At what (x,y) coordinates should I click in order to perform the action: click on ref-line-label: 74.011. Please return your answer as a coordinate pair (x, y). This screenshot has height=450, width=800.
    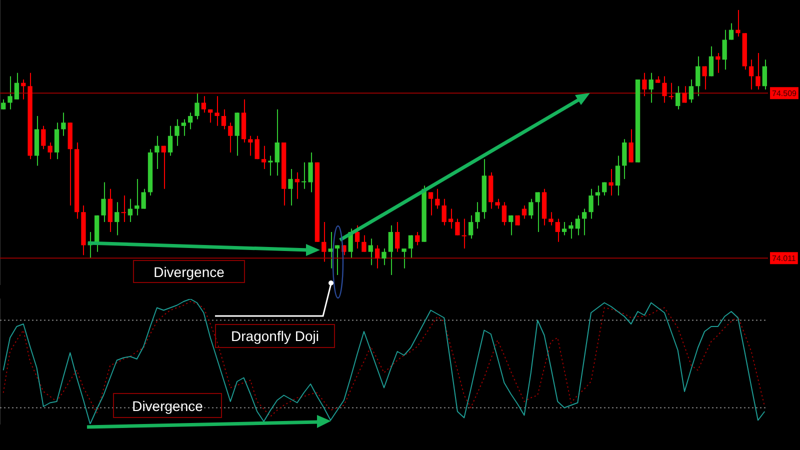
    Looking at the image, I should click on (784, 258).